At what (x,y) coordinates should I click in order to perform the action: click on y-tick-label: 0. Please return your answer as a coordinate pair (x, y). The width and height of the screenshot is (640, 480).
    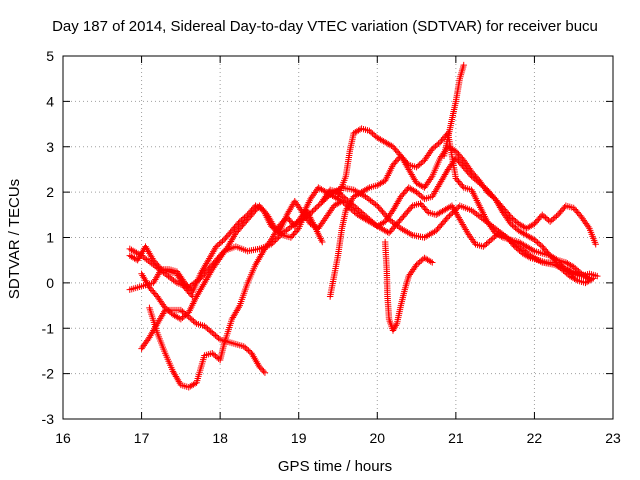
    Looking at the image, I should click on (50, 283).